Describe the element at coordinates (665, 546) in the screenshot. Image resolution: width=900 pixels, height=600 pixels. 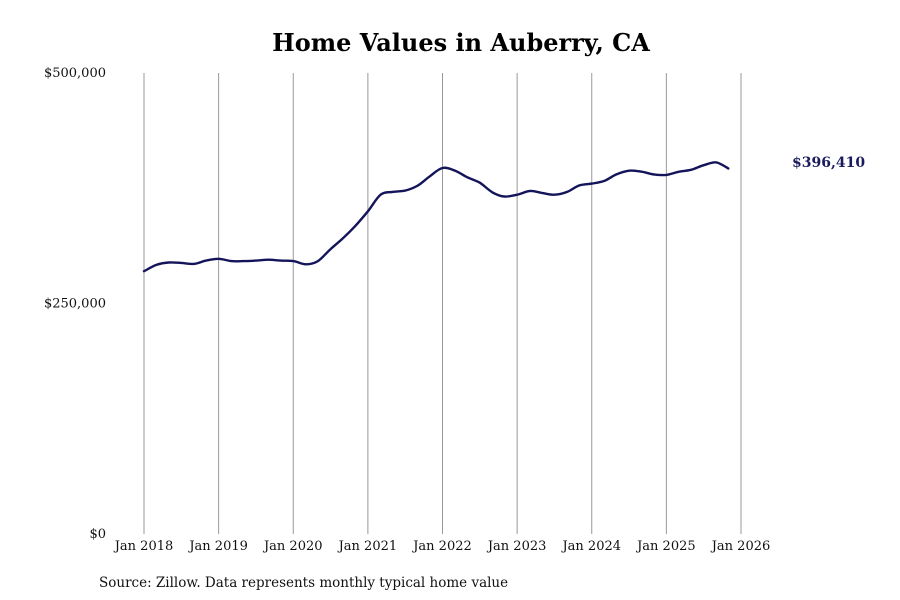
I see `x-tick-label: Jan 2025` at that location.